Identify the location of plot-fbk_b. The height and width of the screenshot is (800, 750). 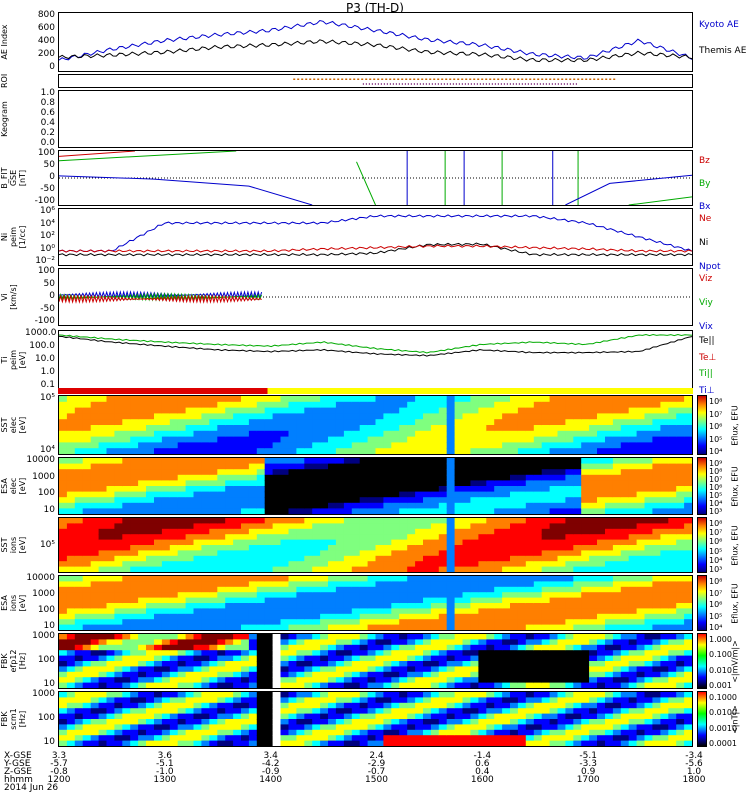
(375, 719).